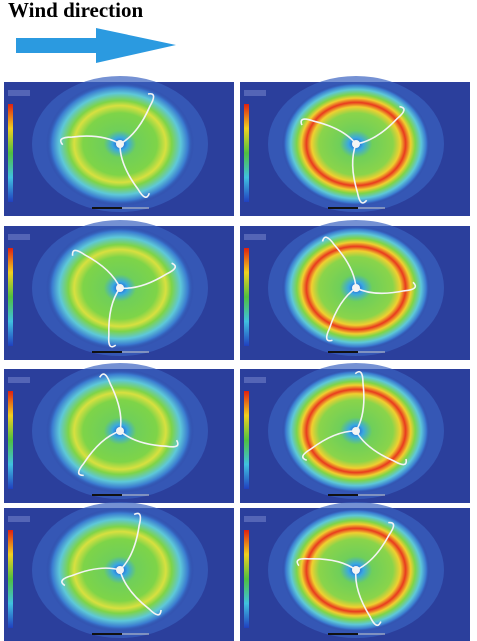  What do you see at coordinates (75, 11) in the screenshot?
I see `title: Wind direction` at bounding box center [75, 11].